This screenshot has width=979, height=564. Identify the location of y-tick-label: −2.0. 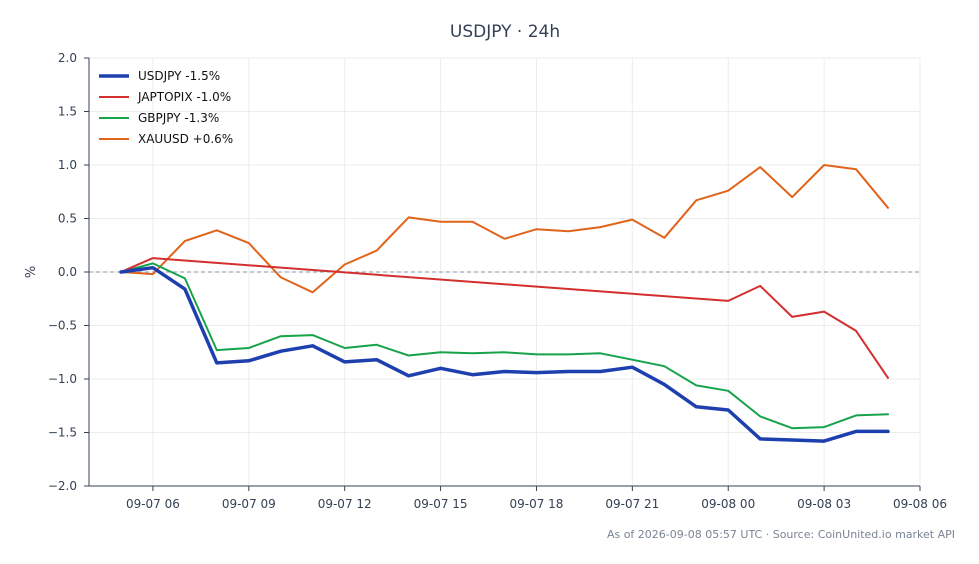
(62, 486).